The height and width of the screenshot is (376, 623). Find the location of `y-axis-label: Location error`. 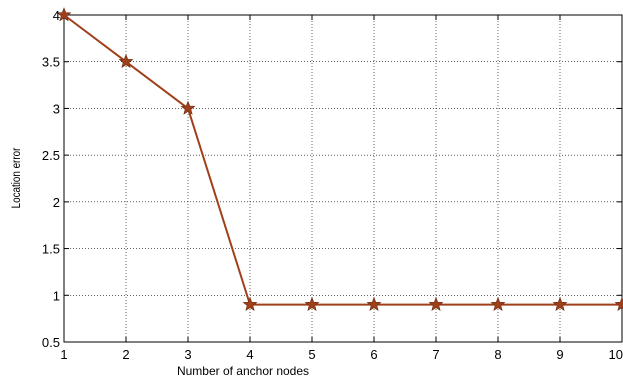

y-axis-label: Location error is located at coordinates (16, 177).